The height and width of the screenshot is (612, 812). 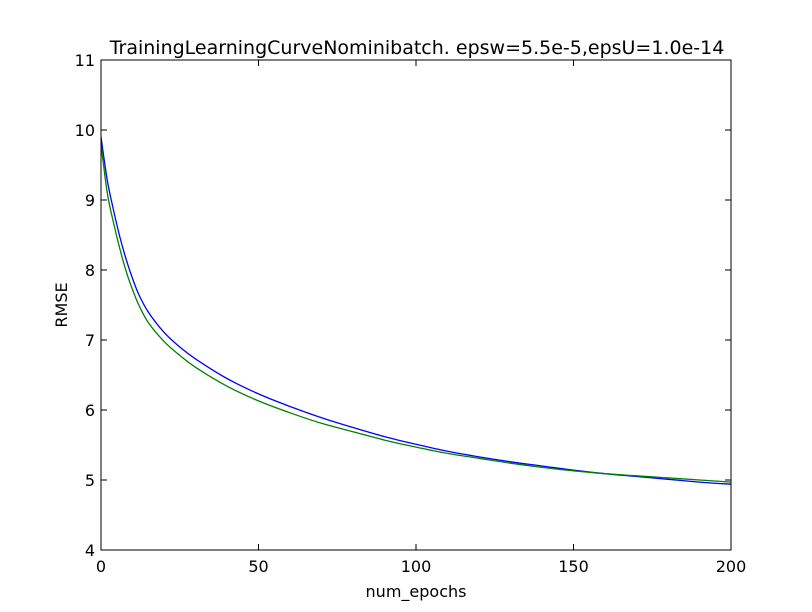 What do you see at coordinates (416, 566) in the screenshot?
I see `x-tick-label: 100` at bounding box center [416, 566].